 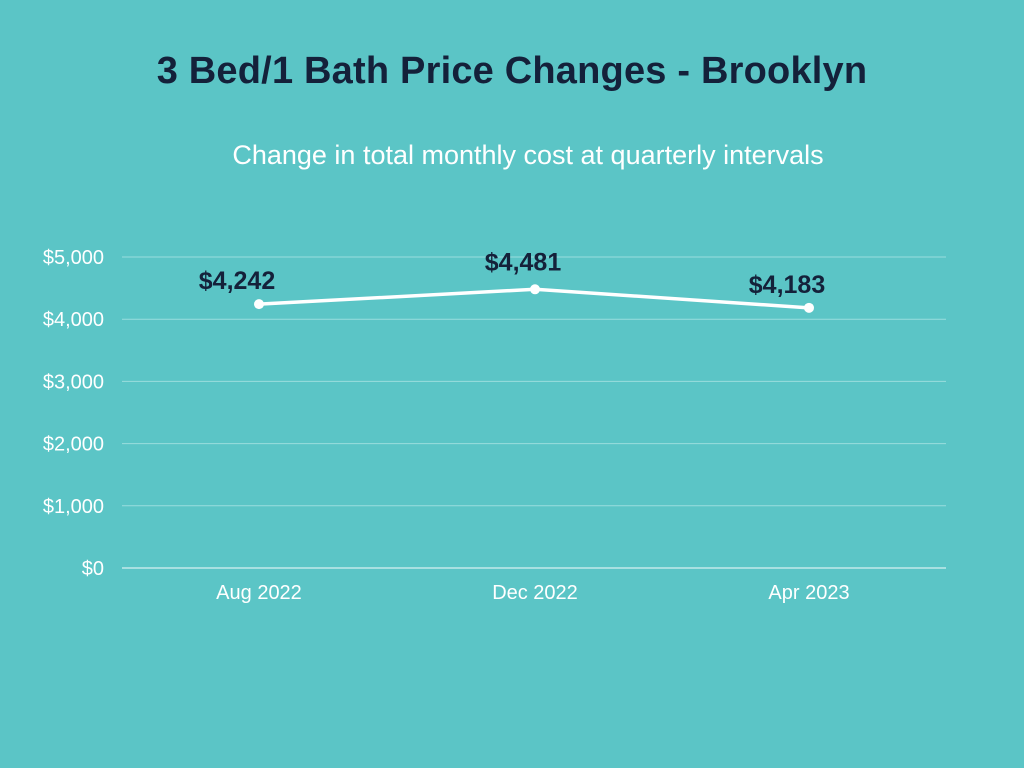 I want to click on chart-title: 3 Bed/1 Bath Price Changes - Brooklyn, so click(x=512, y=71).